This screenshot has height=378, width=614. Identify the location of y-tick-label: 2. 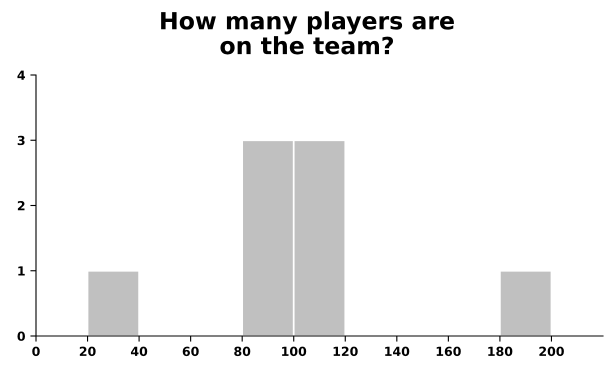
(21, 205).